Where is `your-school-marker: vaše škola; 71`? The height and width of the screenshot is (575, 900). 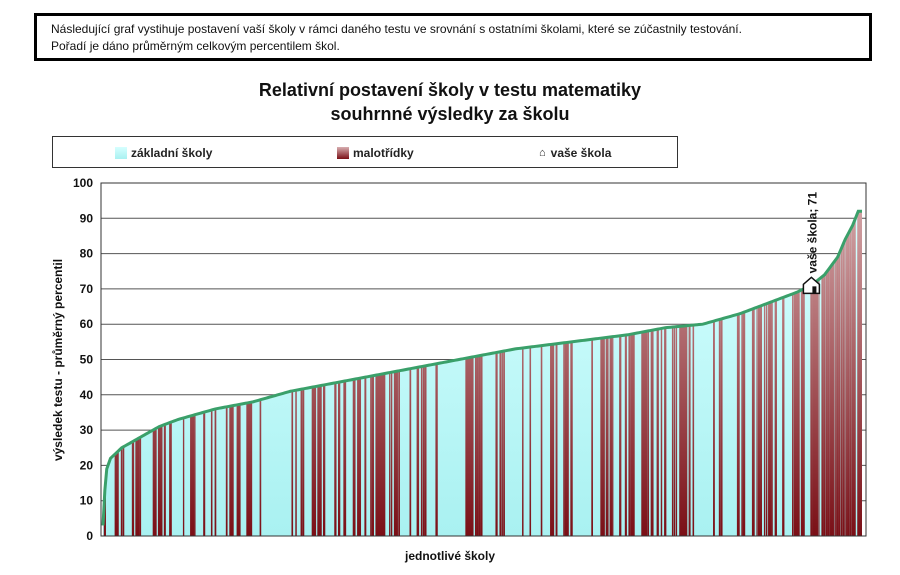 your-school-marker: vaše škola; 71 is located at coordinates (811, 243).